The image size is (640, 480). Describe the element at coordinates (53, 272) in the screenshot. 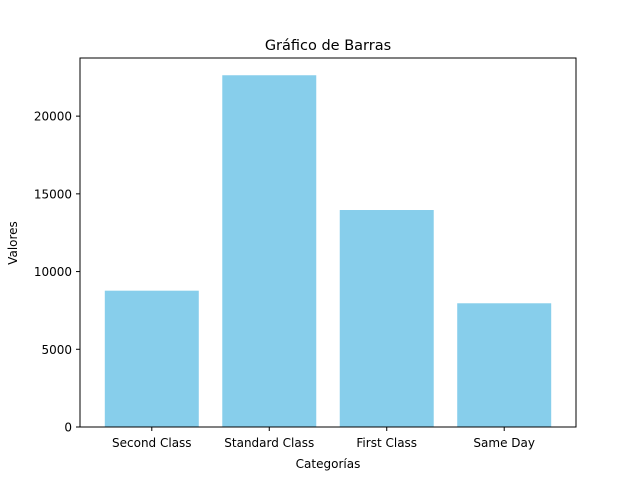

I see `y-tick-label: 10000` at that location.